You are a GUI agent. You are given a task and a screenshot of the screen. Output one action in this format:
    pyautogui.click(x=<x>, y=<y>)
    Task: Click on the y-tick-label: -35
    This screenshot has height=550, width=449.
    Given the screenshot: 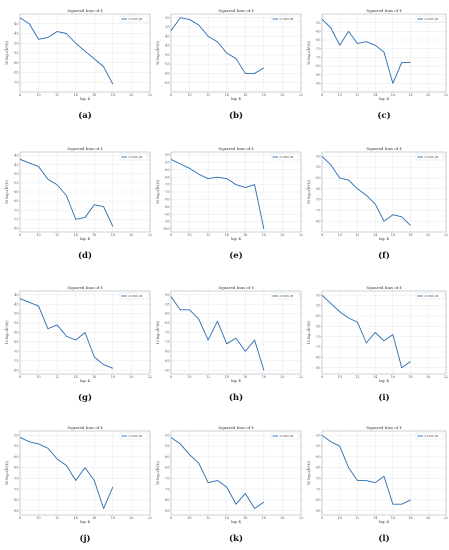 What is the action you would take?
    pyautogui.click(x=166, y=27)
    